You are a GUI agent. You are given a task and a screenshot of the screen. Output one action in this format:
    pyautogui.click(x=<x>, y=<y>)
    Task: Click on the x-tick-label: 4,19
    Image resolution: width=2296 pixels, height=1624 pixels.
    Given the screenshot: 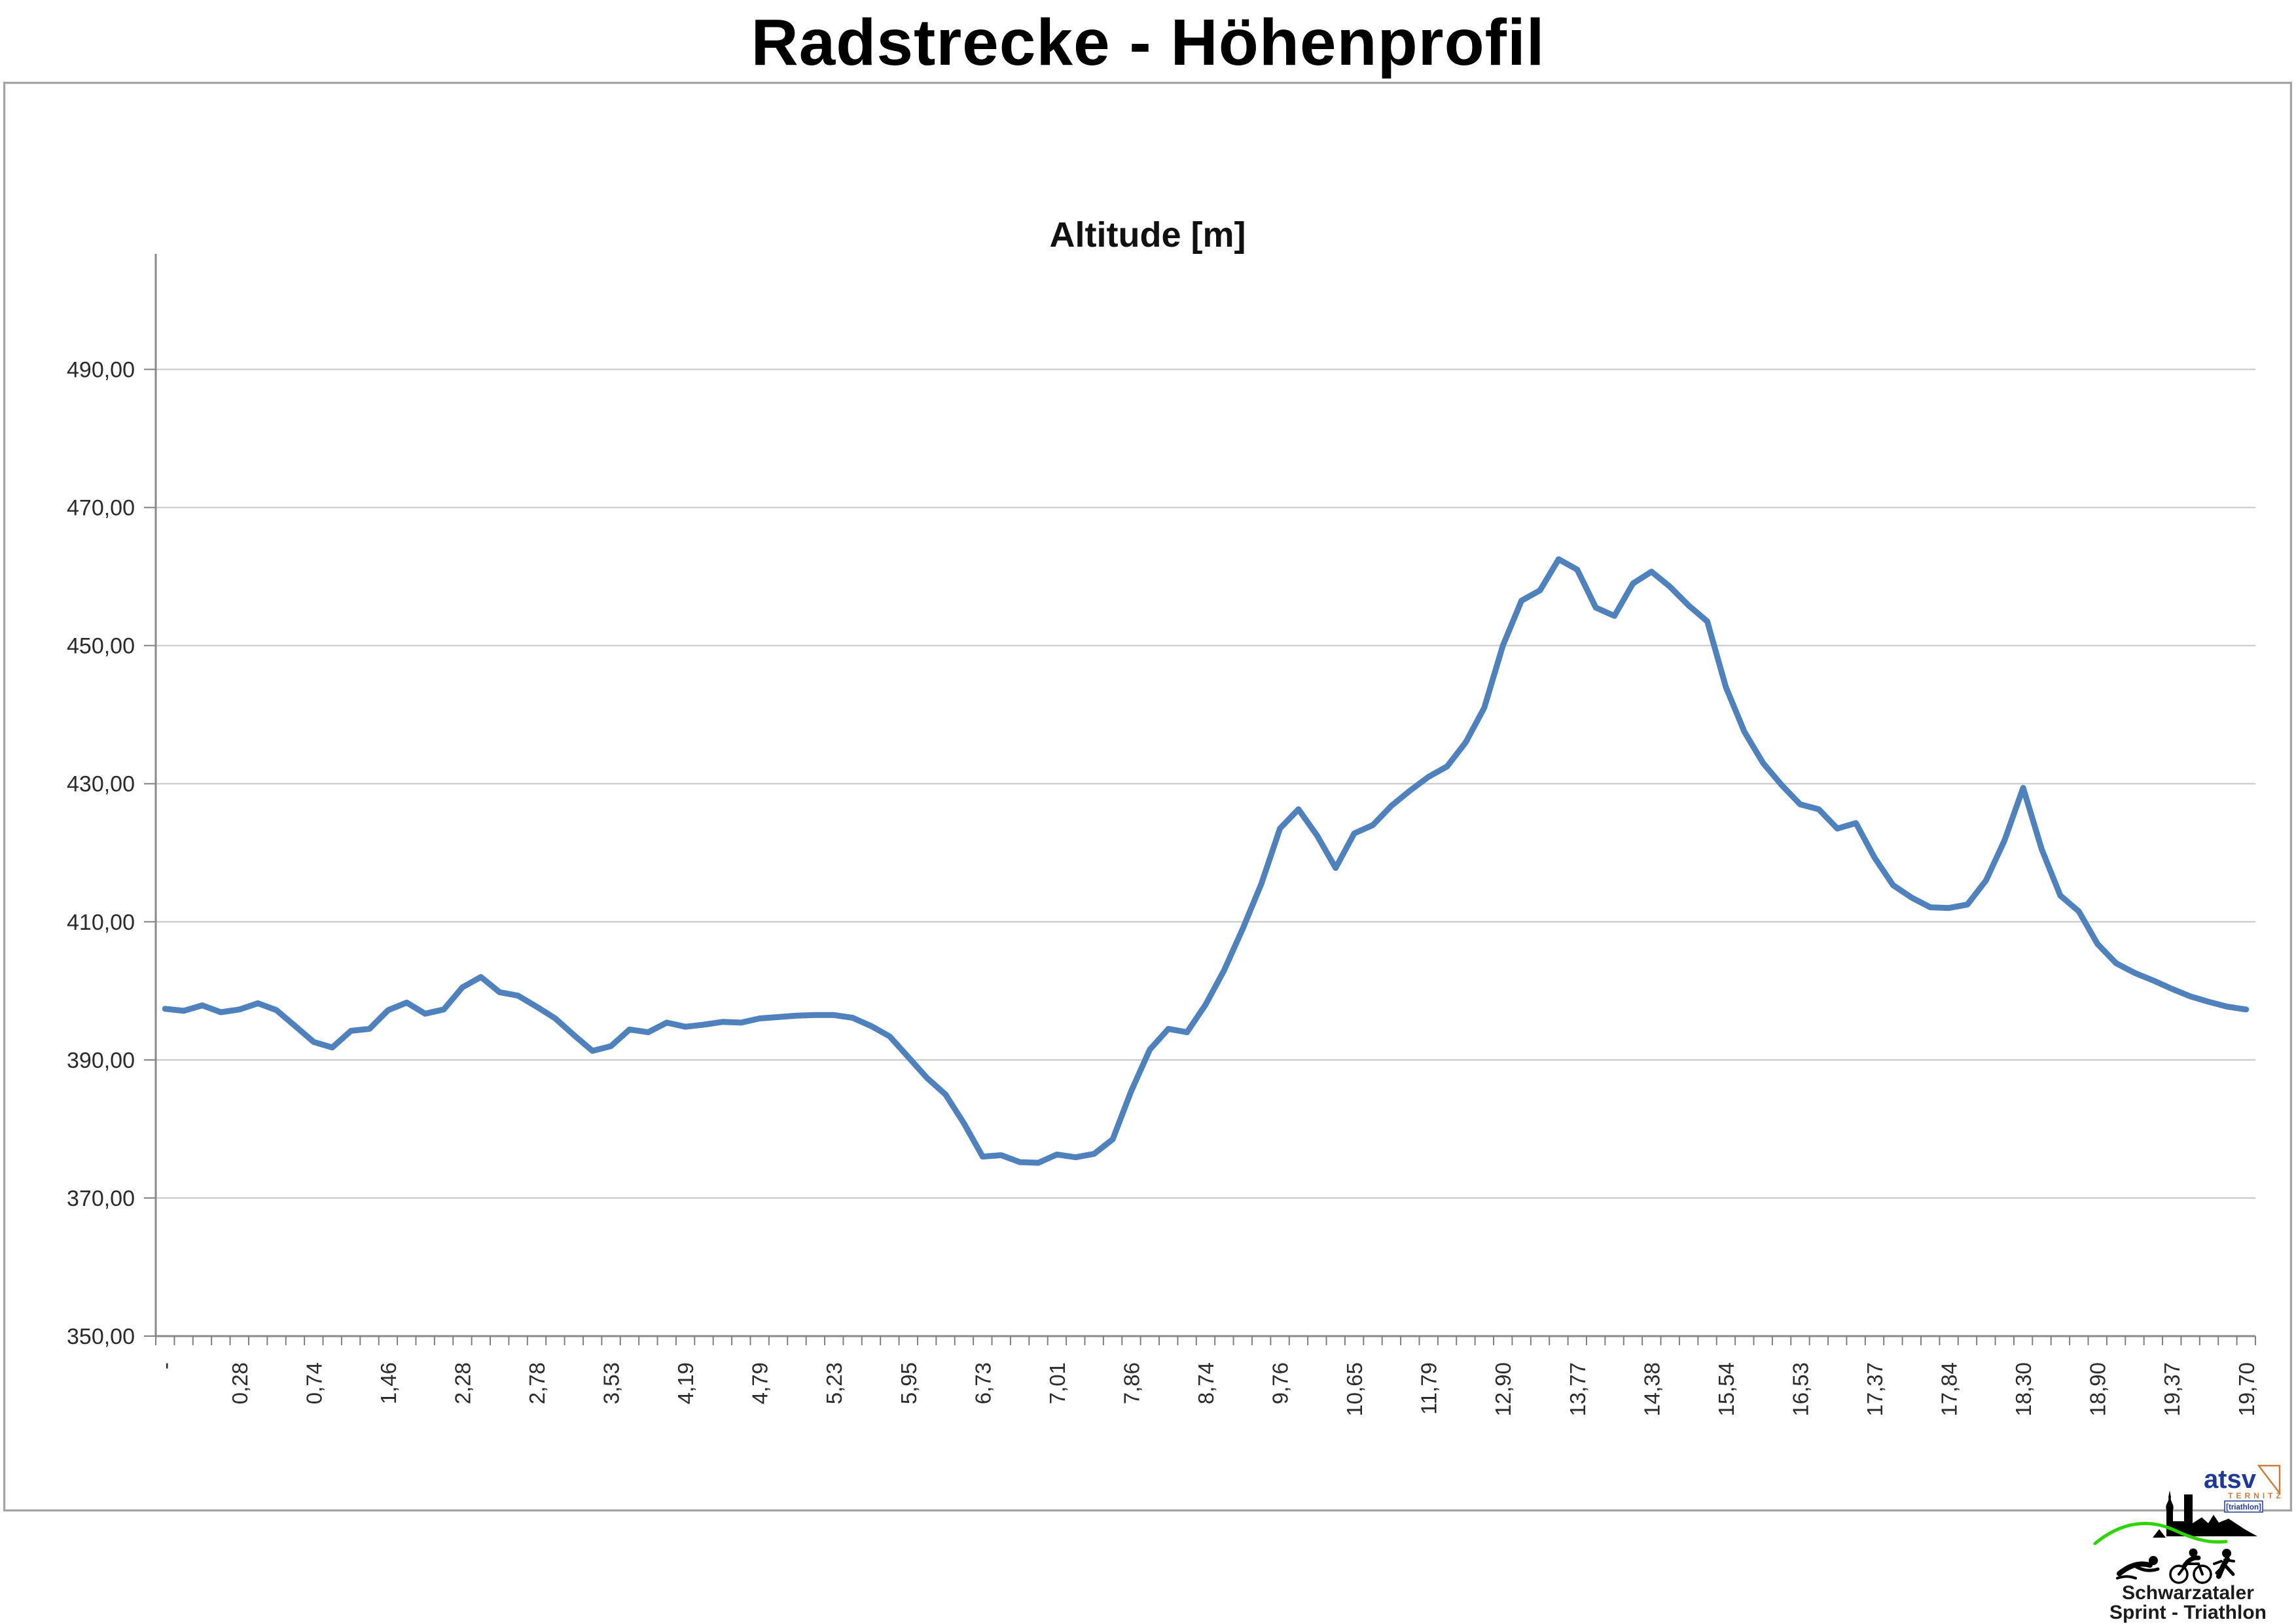 What is the action you would take?
    pyautogui.click(x=685, y=1383)
    